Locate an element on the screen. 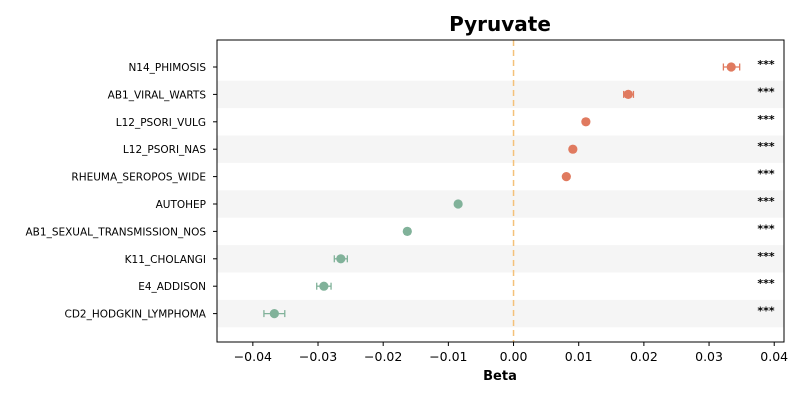 The image size is (800, 400). x-axis-label: Beta is located at coordinates (500, 376).